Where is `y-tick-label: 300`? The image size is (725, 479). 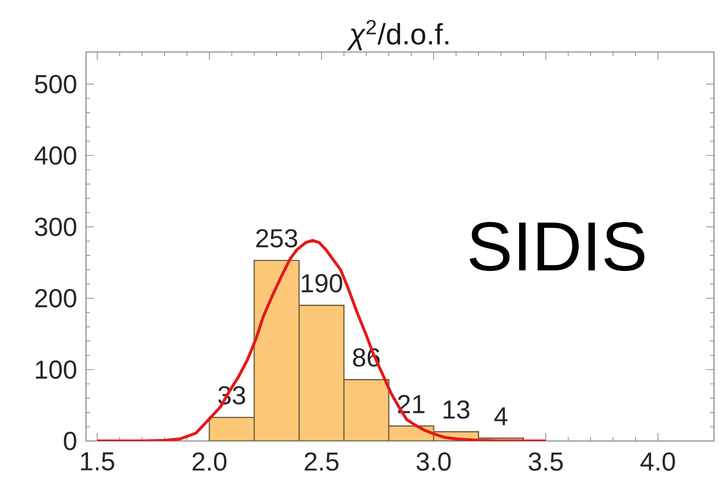 y-tick-label: 300 is located at coordinates (55, 227).